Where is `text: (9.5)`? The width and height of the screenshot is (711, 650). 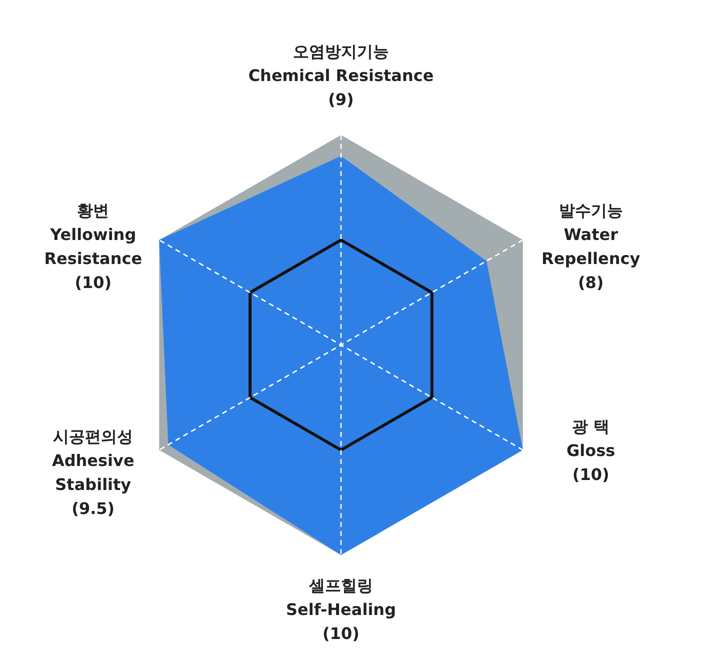
text: (9.5) is located at coordinates (93, 508).